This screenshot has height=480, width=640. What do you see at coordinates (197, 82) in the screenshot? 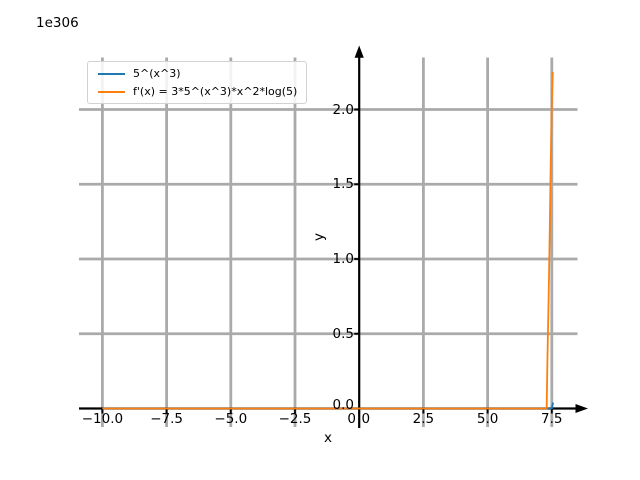
I see `legend-box: 5^(x^3) f'(x) = 3*5^(x^3)*x^2*log(5)` at bounding box center [197, 82].